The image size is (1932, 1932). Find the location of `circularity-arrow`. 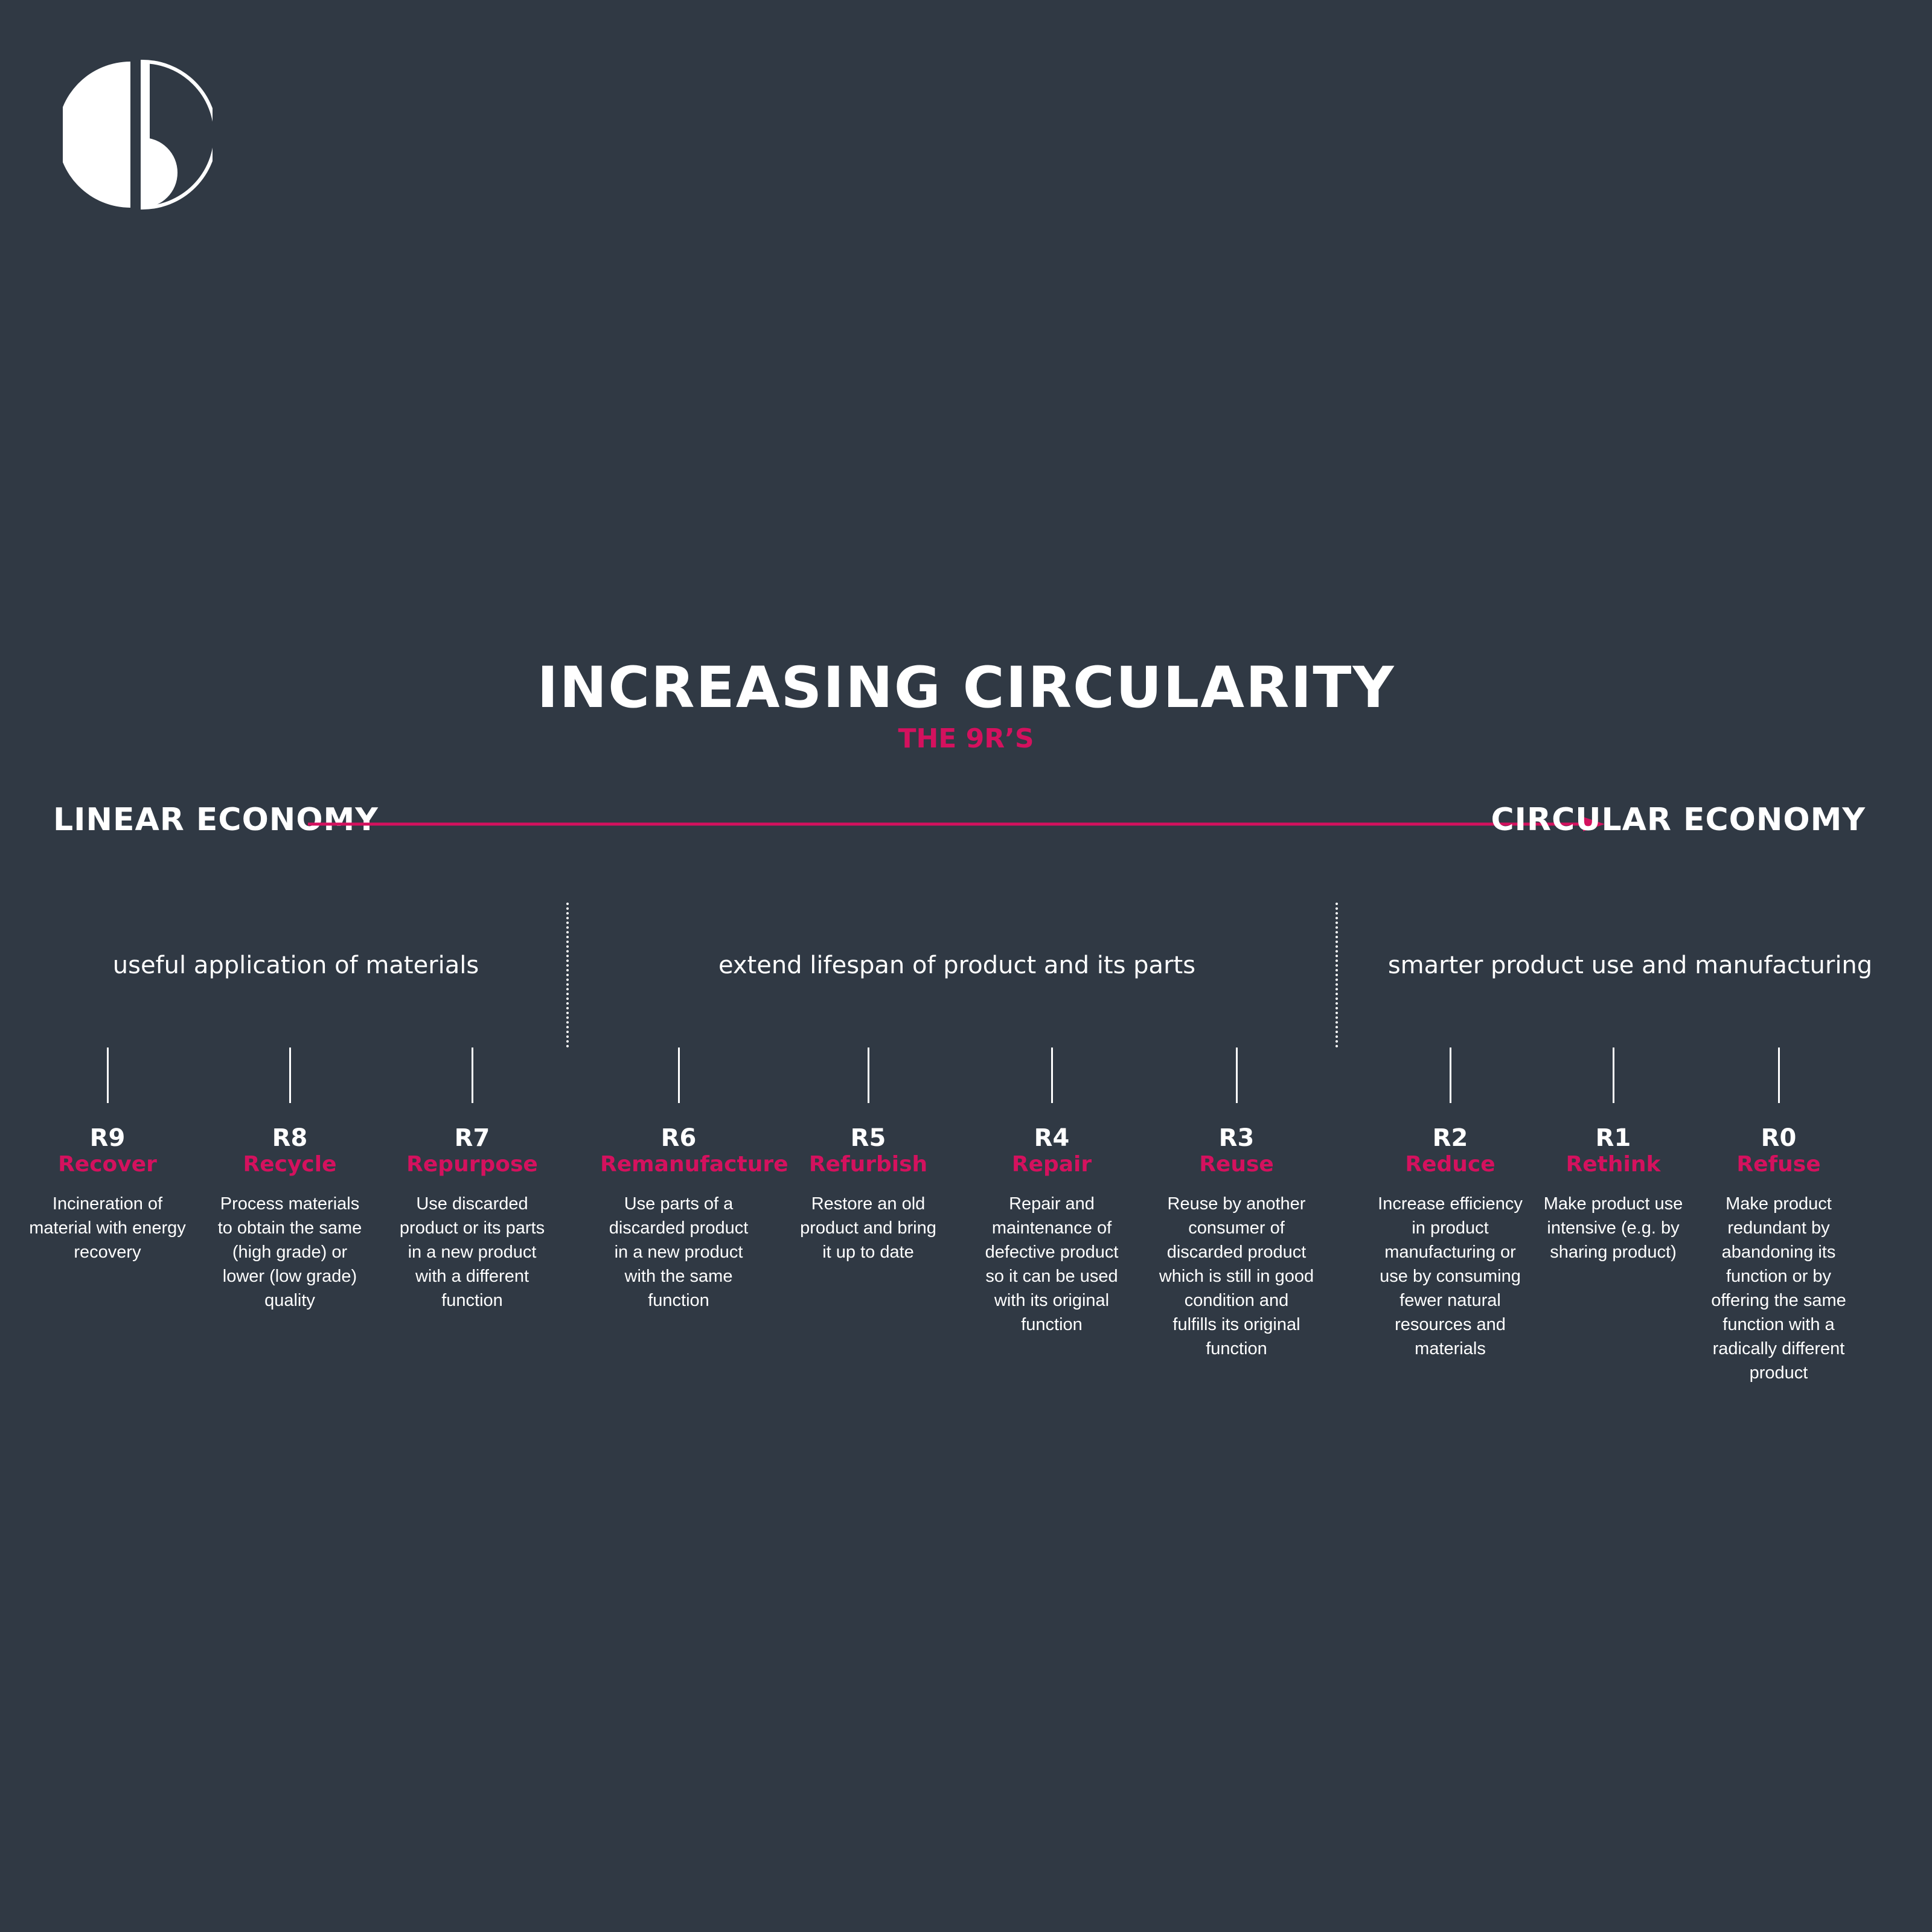

circularity-arrow is located at coordinates (957, 824).